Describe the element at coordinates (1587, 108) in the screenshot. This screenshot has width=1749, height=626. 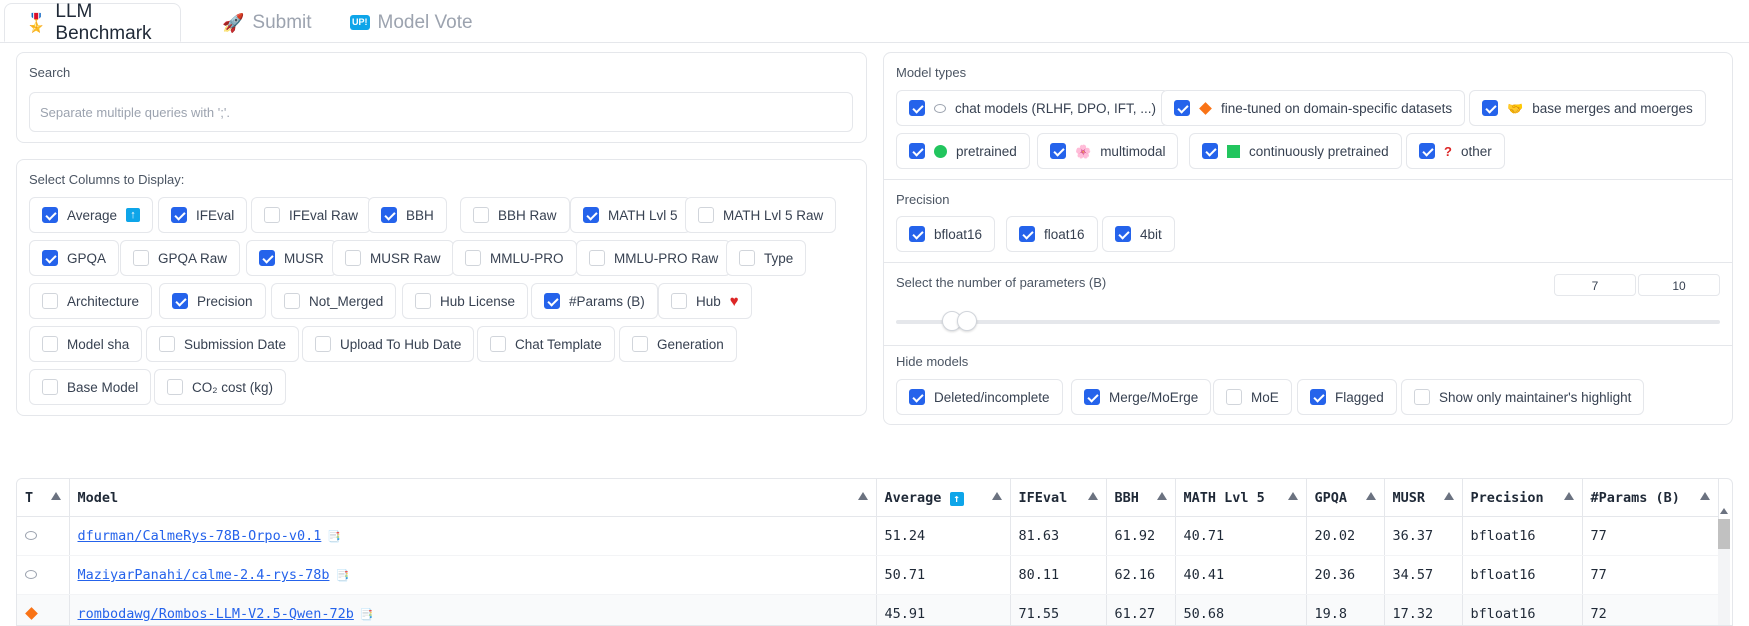
I see `model-type-merges: 🤝 base merges and moerges` at that location.